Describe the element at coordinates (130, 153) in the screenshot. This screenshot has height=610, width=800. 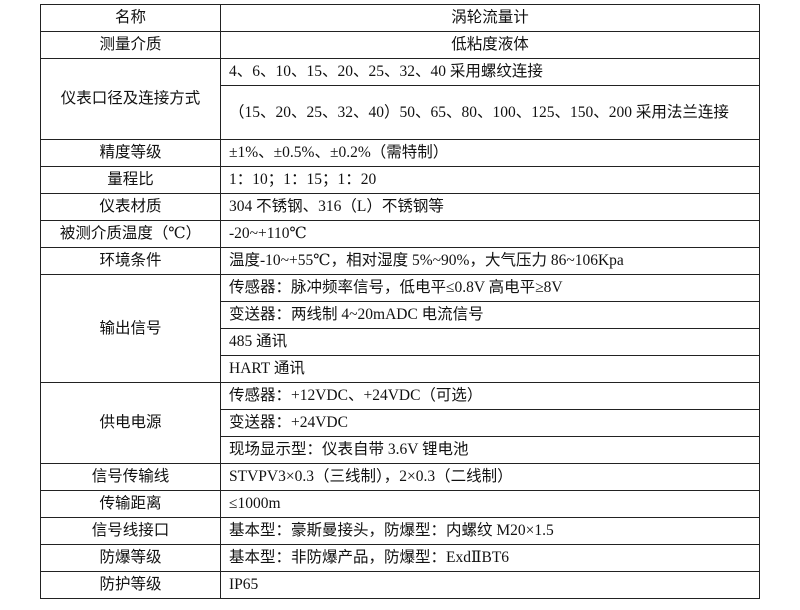
I see `spec-label: 精度等级` at that location.